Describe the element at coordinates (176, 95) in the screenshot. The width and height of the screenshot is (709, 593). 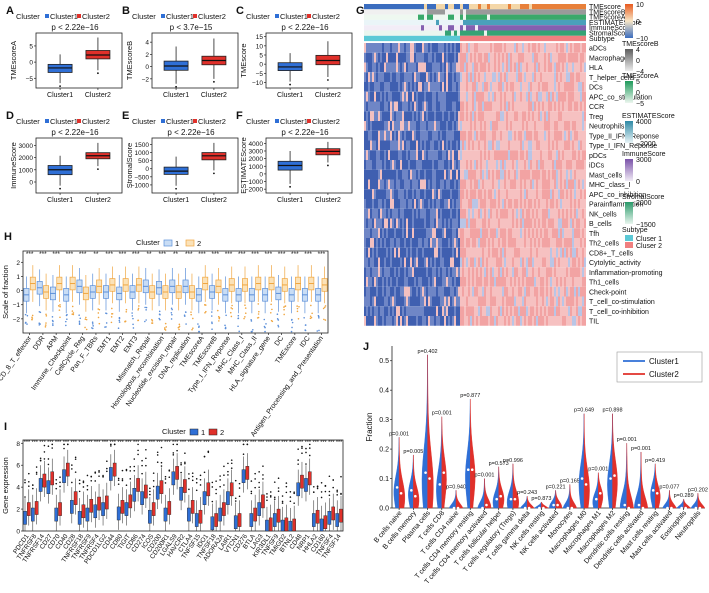
I see `x-tick-label: Cluster1` at that location.